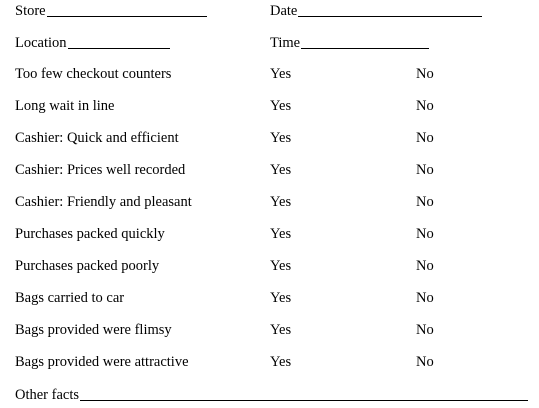  What do you see at coordinates (47, 395) in the screenshot?
I see `other-facts-label: Other facts` at bounding box center [47, 395].